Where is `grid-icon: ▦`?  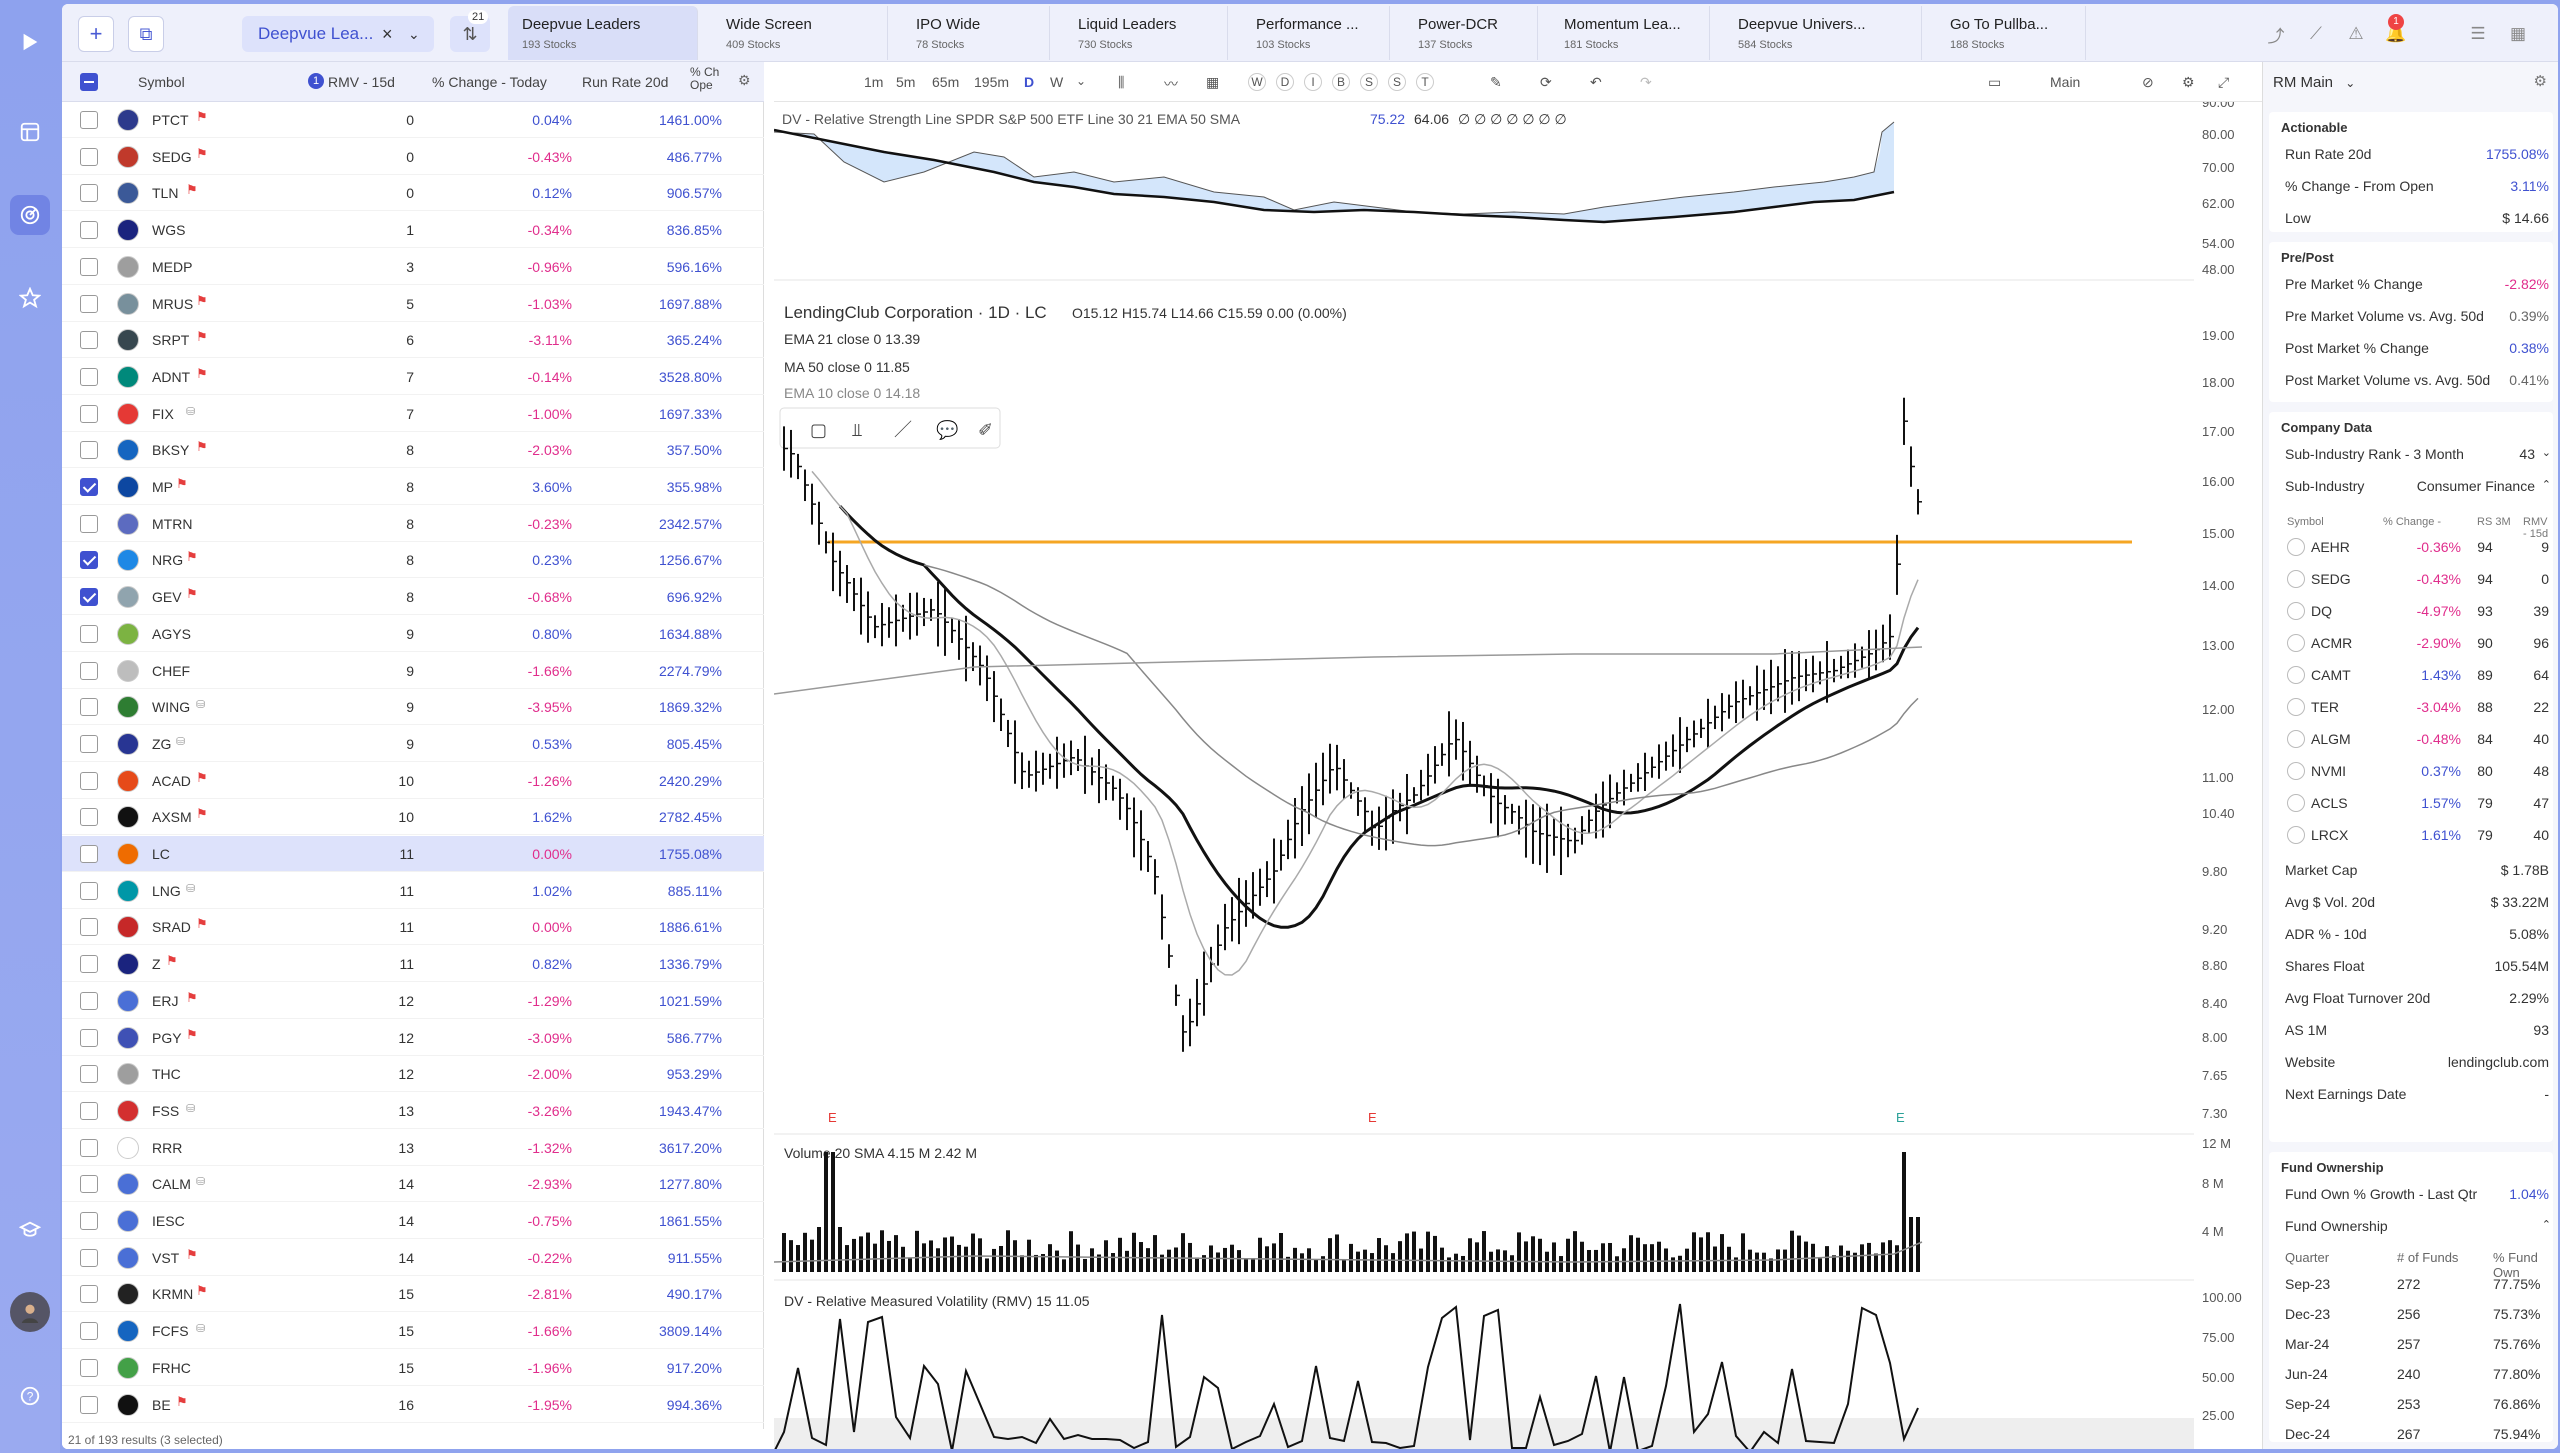
grid-icon: ▦ is located at coordinates (1213, 82).